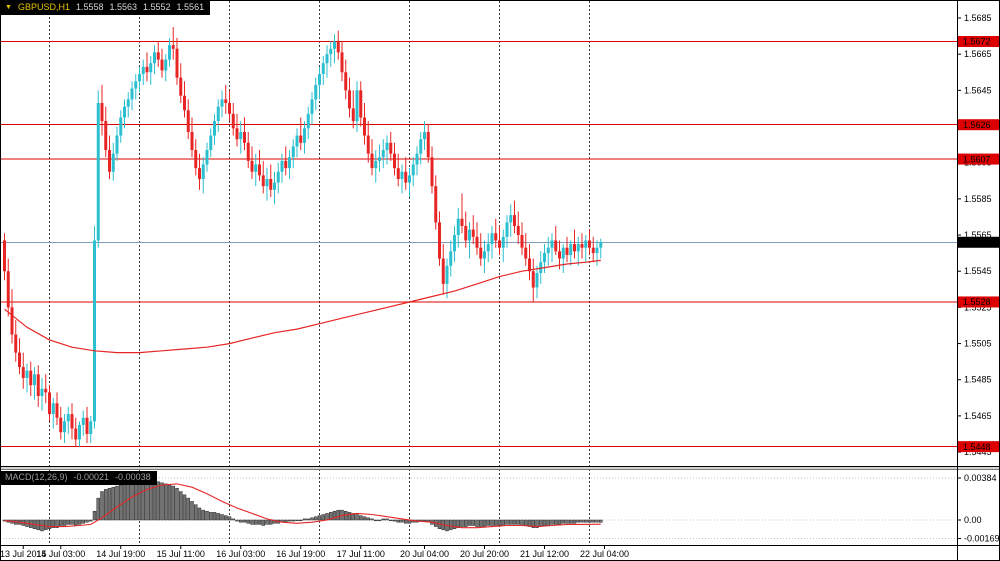 This screenshot has height=561, width=1000. What do you see at coordinates (544, 554) in the screenshot?
I see `time-tick-label: 21 Jul 12:00` at bounding box center [544, 554].